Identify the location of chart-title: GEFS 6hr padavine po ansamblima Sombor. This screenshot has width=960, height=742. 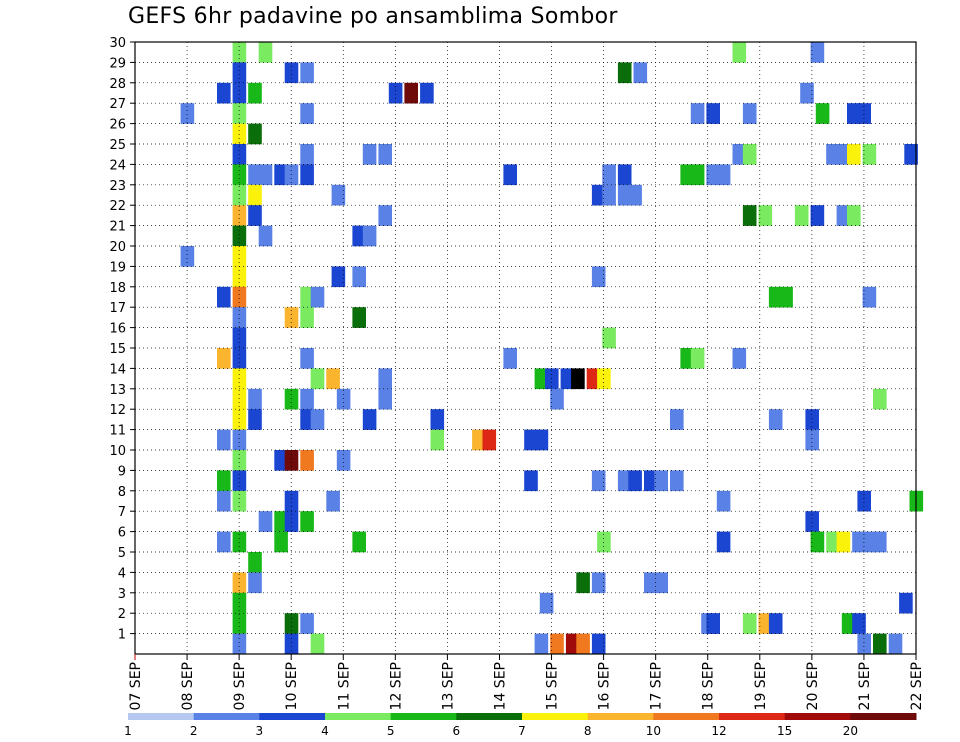
(373, 16).